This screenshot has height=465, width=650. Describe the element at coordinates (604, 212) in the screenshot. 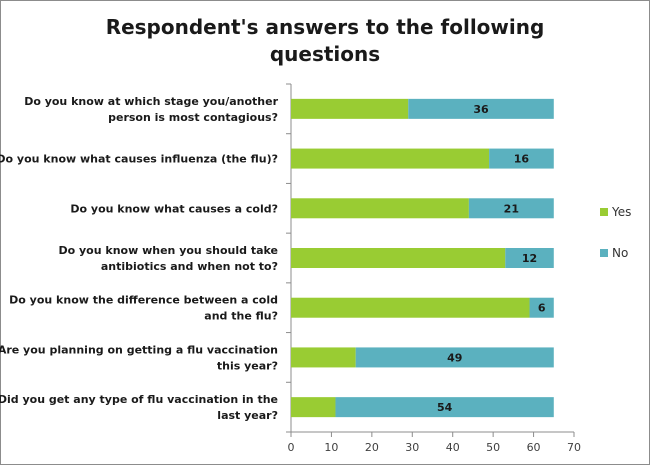

I see `legend-swatch-yes` at that location.